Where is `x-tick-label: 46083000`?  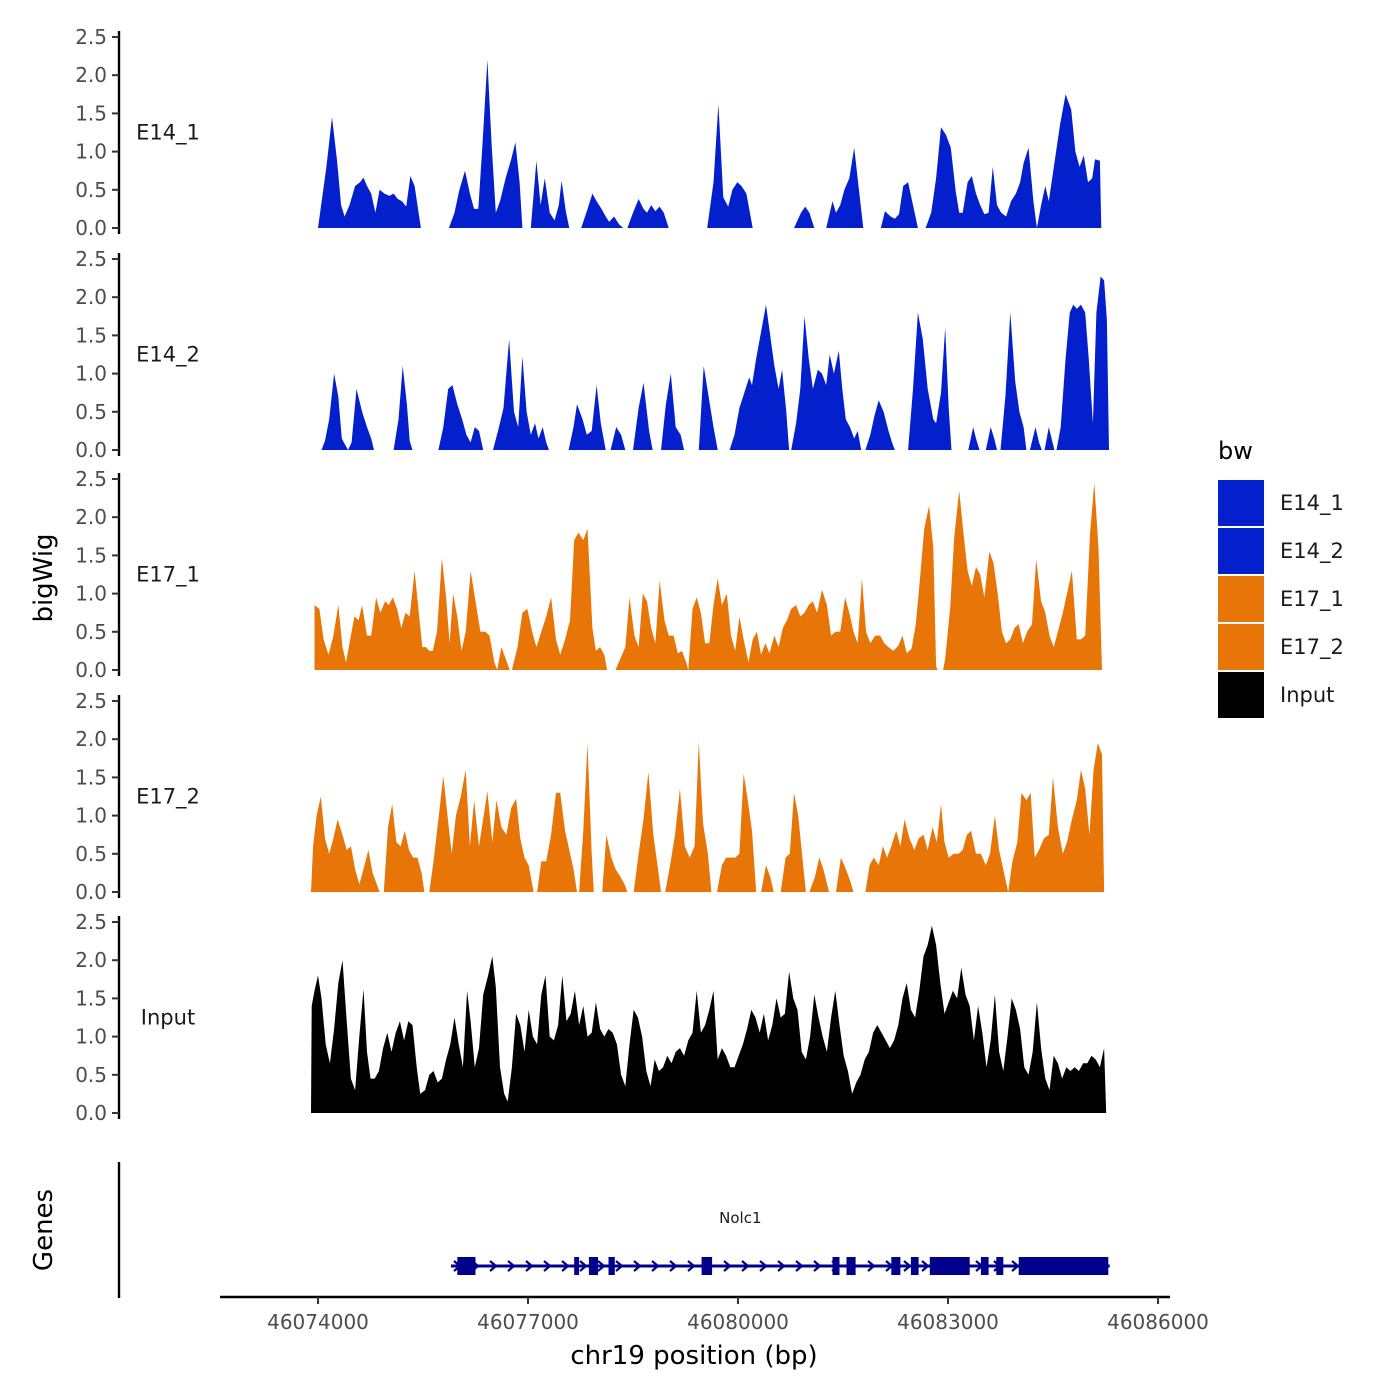
x-tick-label: 46083000 is located at coordinates (948, 1322).